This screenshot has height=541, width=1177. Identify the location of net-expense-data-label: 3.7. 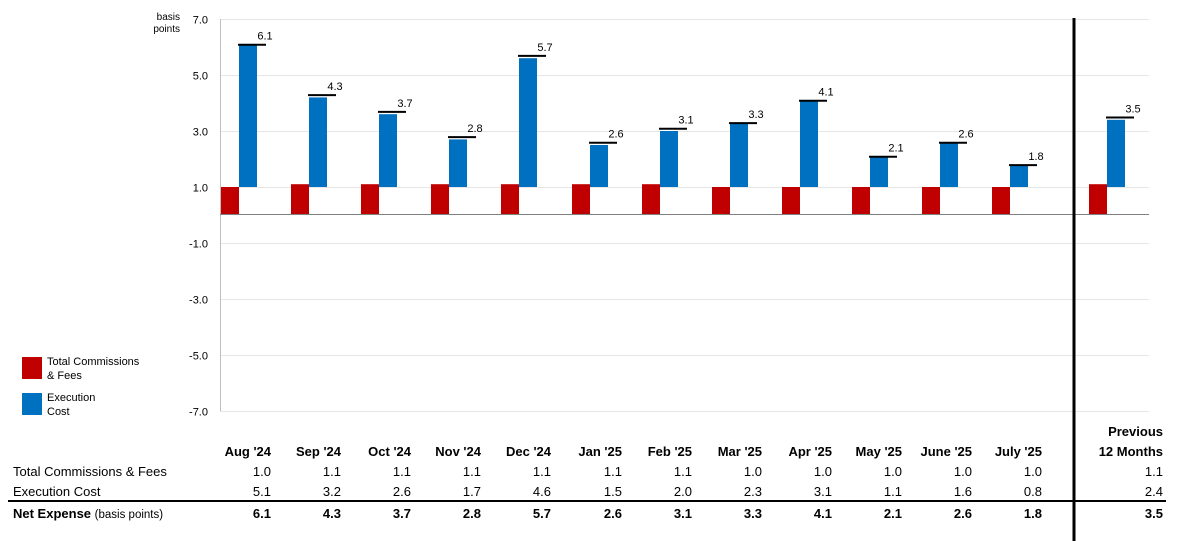
(404, 104).